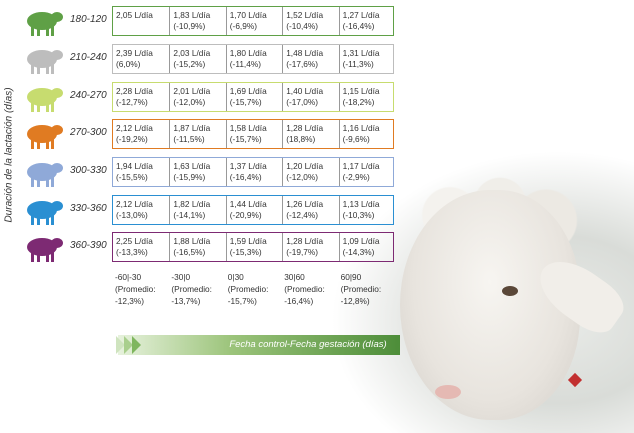 This screenshot has width=634, height=433. I want to click on y-axis-label-text: Duración de la lactación (días), so click(9, 155).